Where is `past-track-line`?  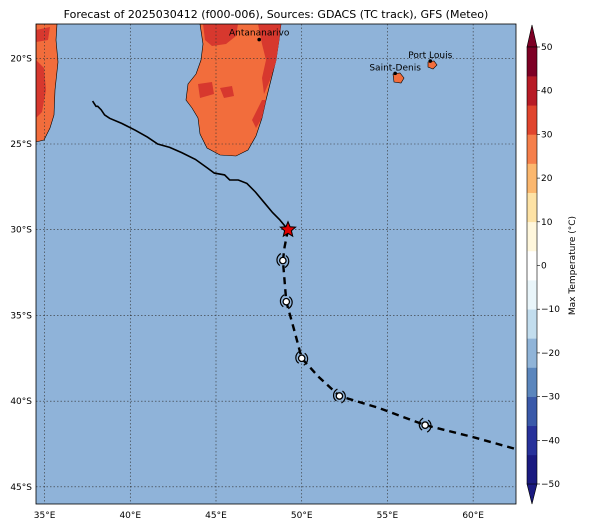 past-track-line is located at coordinates (190, 165).